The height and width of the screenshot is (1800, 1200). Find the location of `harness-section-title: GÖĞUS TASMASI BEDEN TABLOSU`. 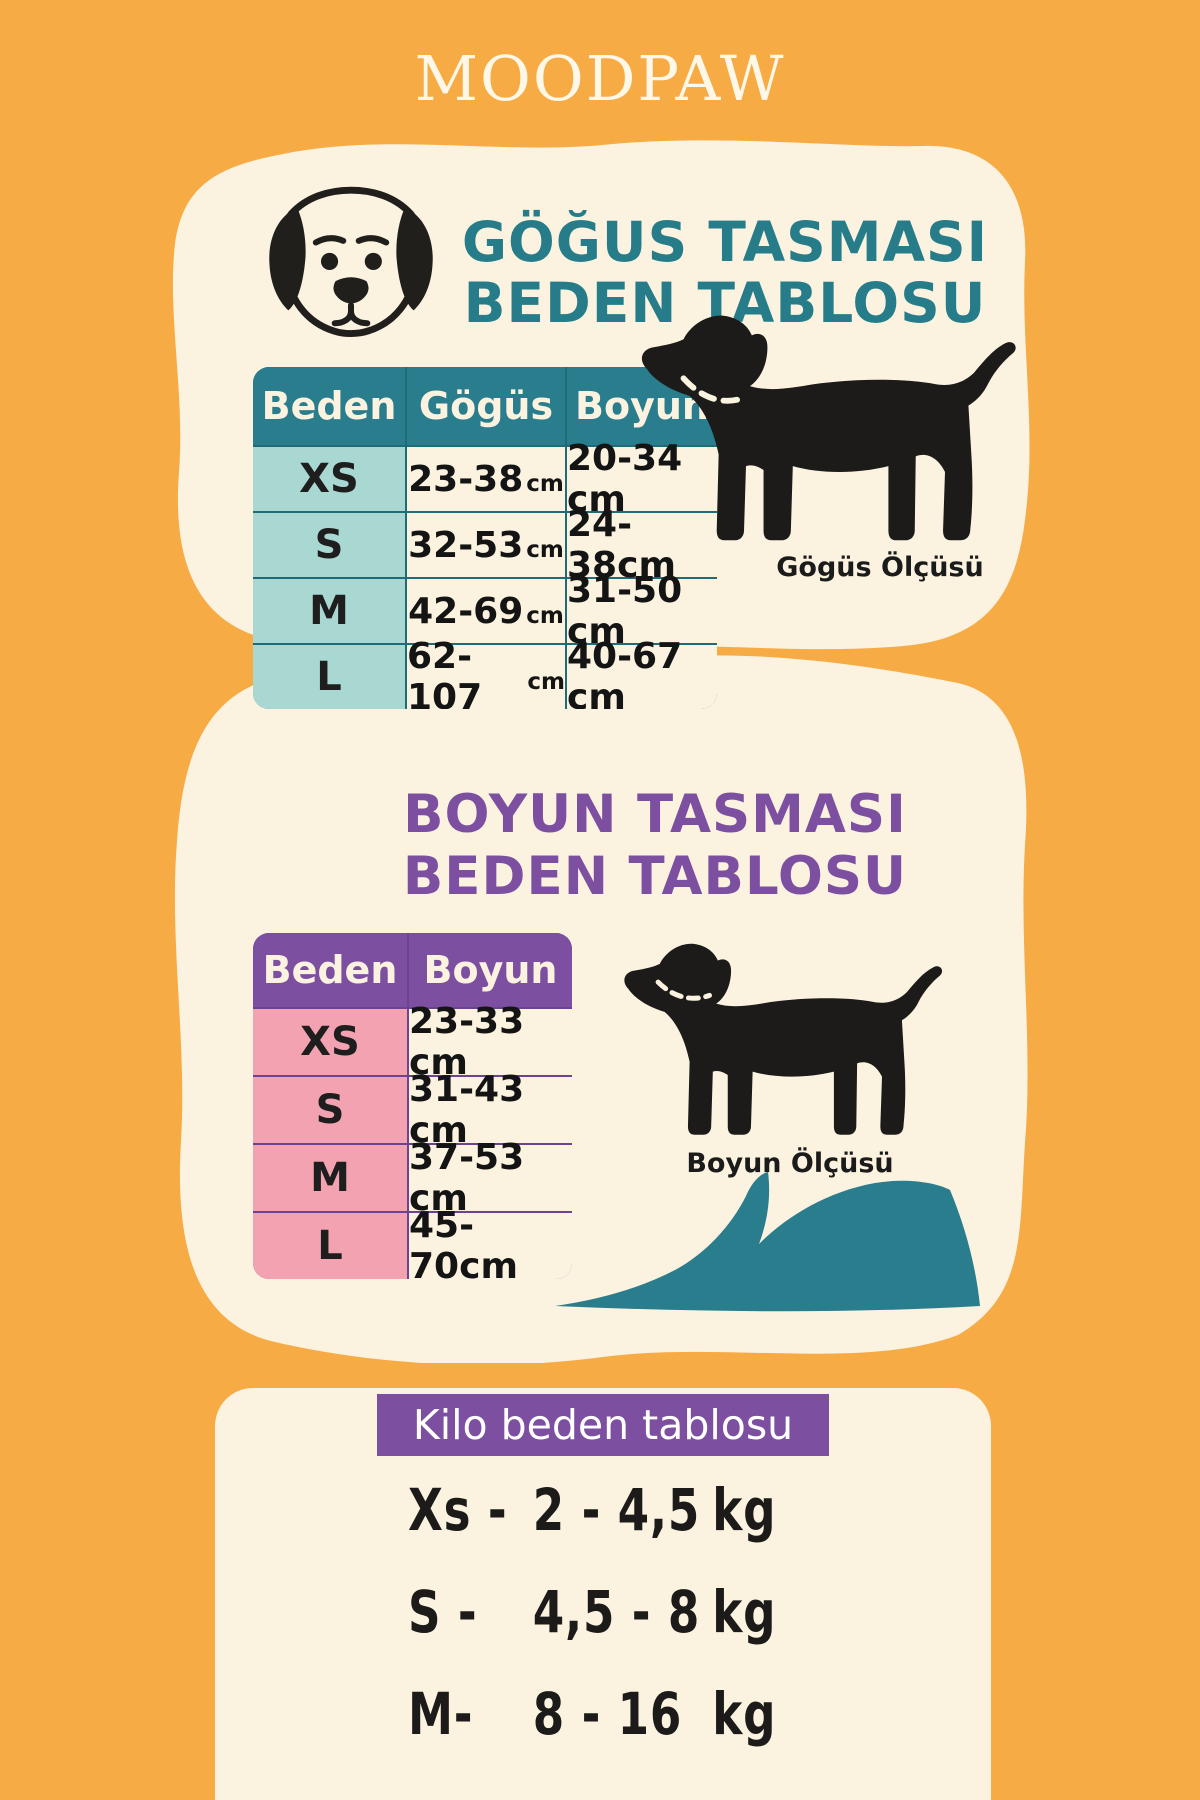

harness-section-title: GÖĞUS TASMASI BEDEN TABLOSU is located at coordinates (725, 273).